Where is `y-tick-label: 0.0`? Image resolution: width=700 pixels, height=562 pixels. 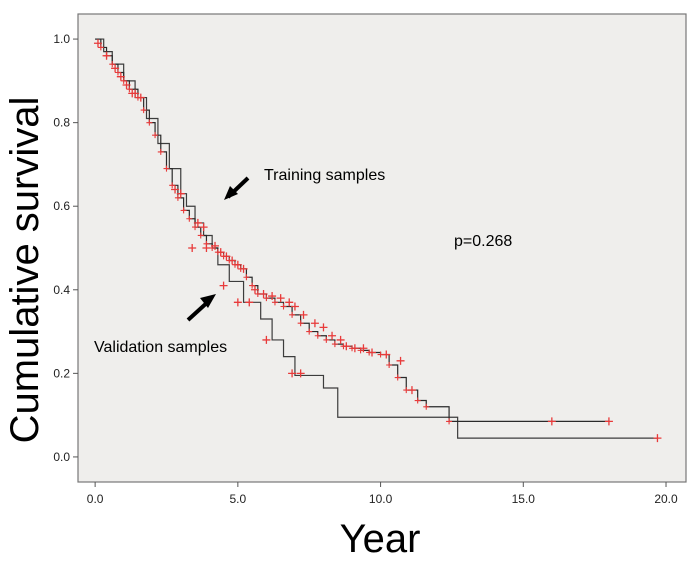
y-tick-label: 0.0 is located at coordinates (61, 457).